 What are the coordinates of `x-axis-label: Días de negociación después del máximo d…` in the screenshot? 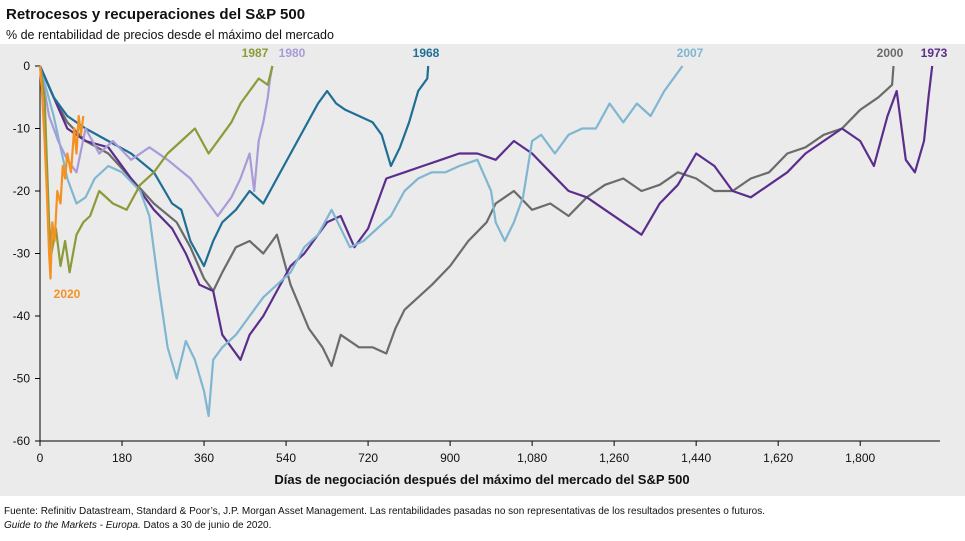 It's located at (481, 479).